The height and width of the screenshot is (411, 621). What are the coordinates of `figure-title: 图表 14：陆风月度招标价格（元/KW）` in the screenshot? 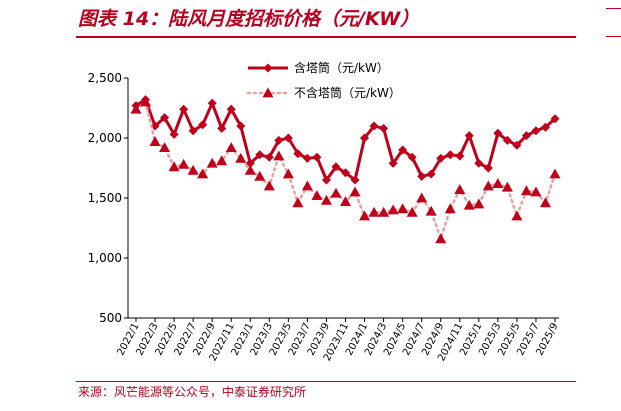 It's located at (249, 19).